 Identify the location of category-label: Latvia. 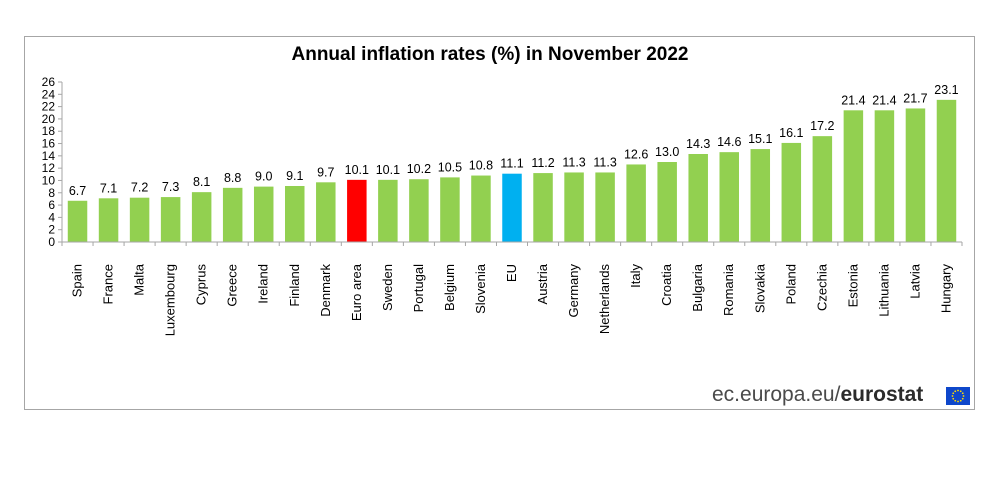
(914, 280).